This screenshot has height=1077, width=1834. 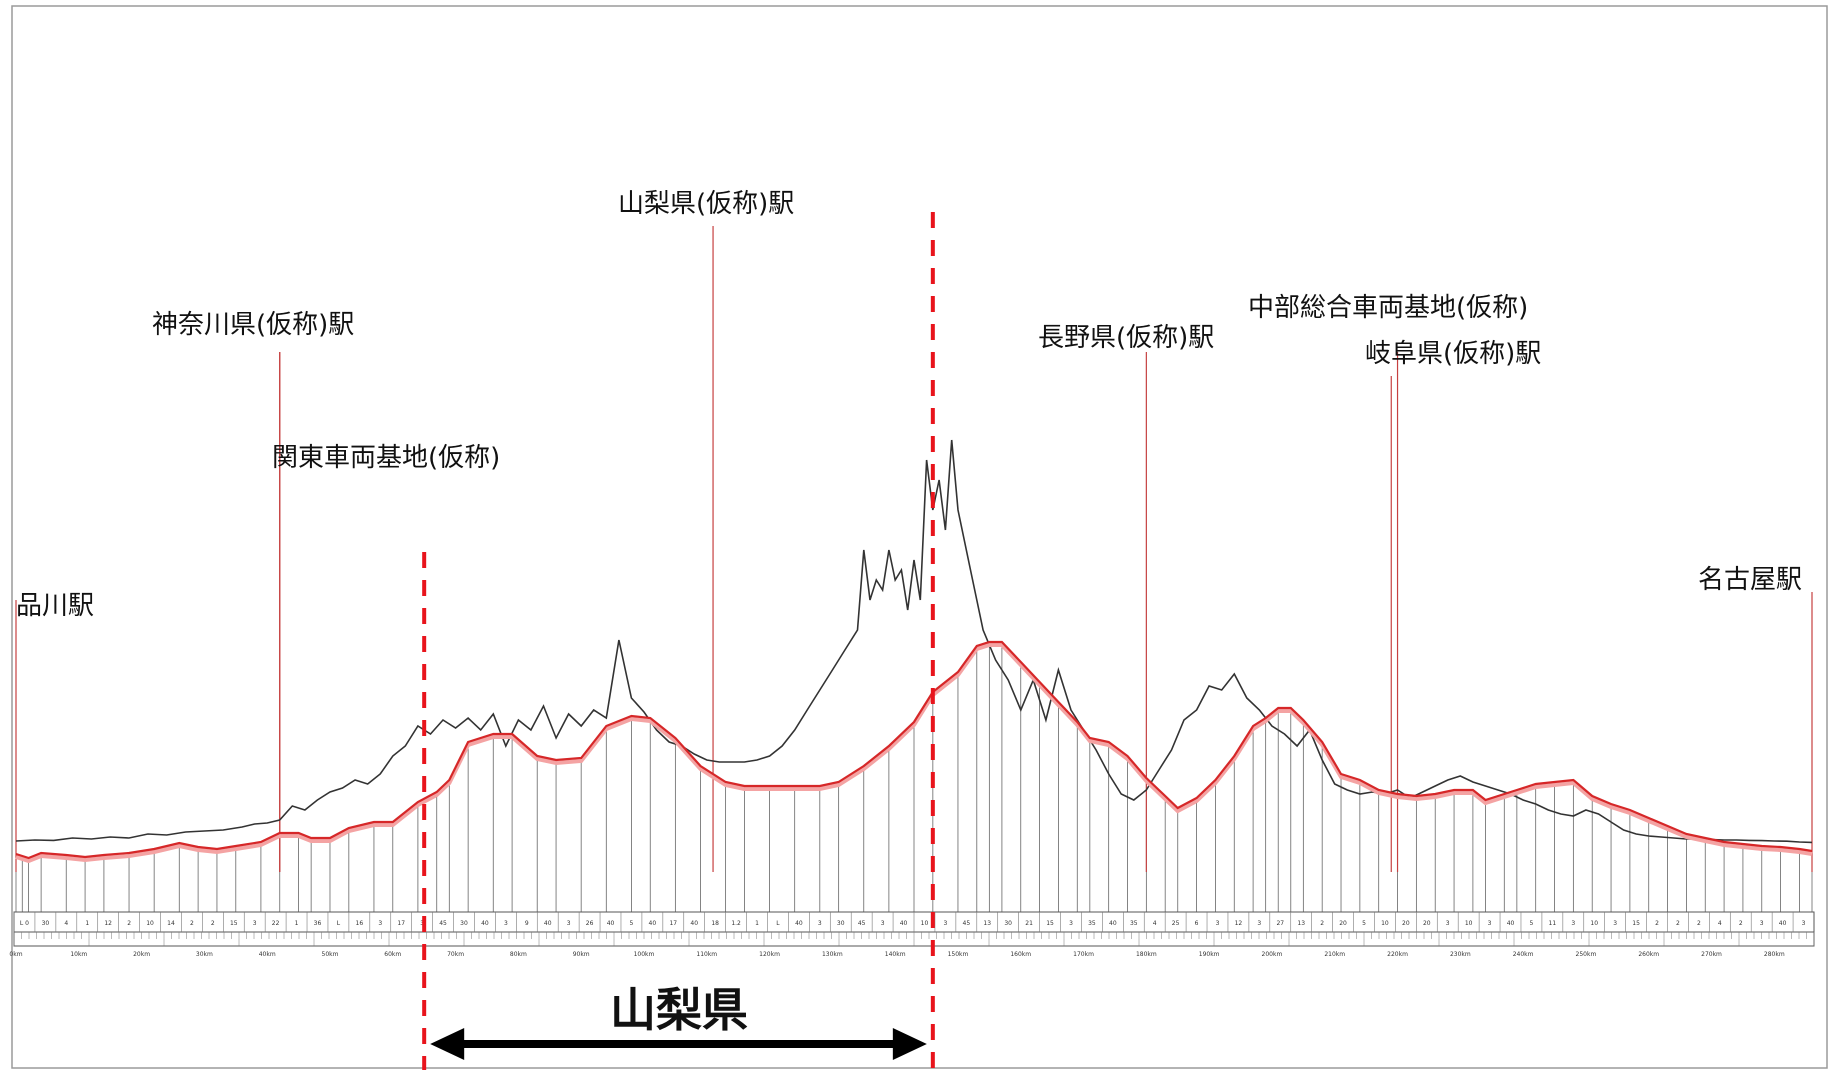 I want to click on km-tick-label: 120km, so click(x=769, y=954).